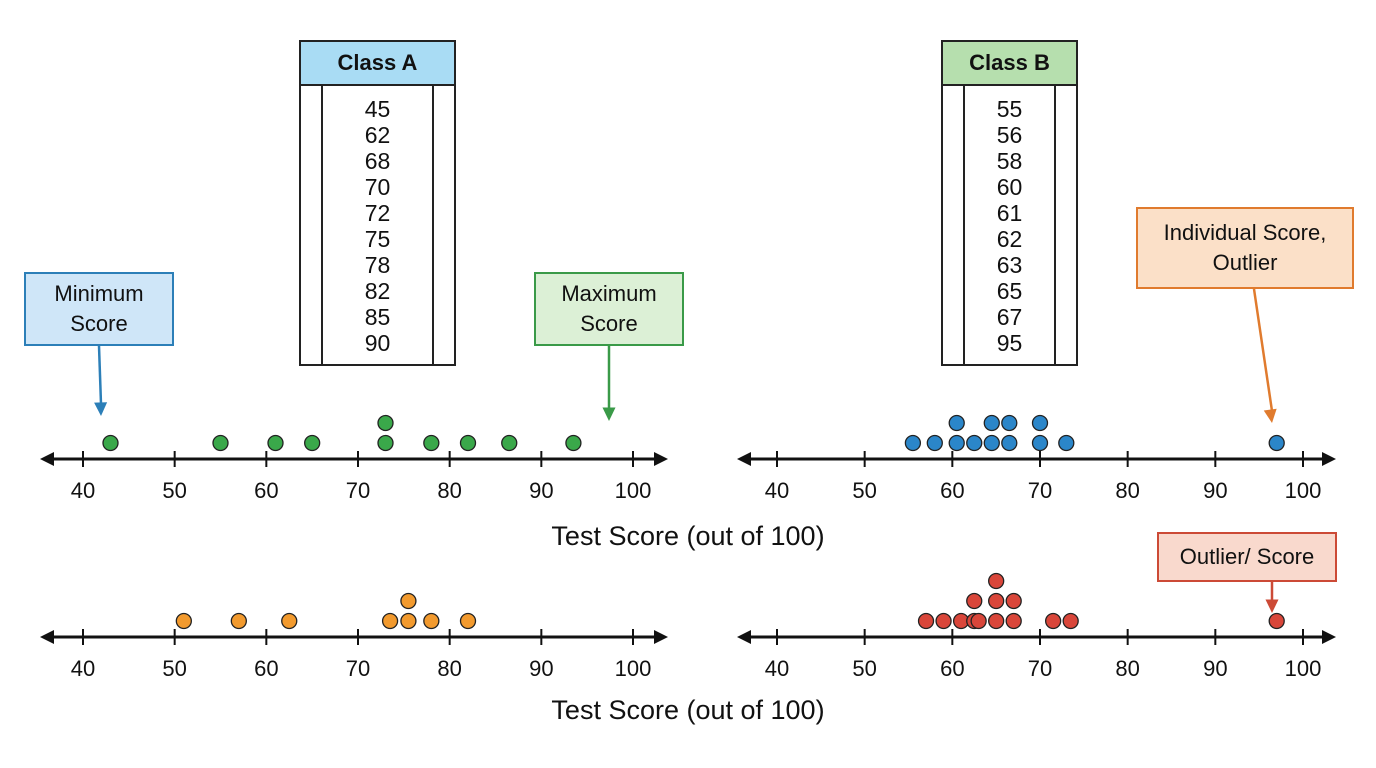  What do you see at coordinates (609, 293) in the screenshot?
I see `callout-line: Maximum` at bounding box center [609, 293].